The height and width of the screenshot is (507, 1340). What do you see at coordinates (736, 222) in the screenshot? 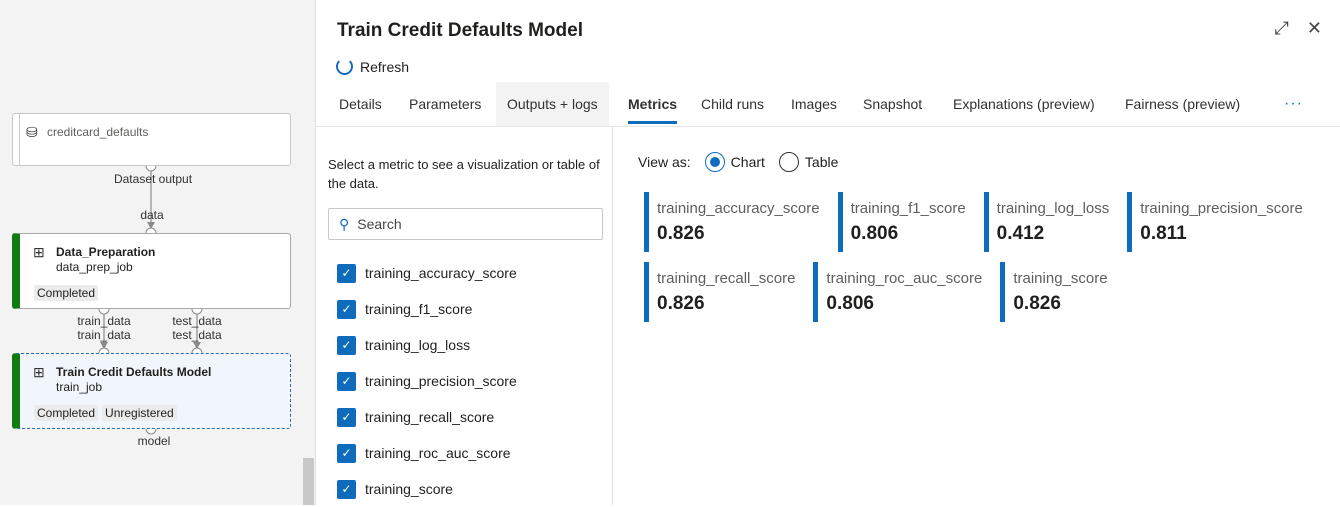
I see `metric-card: training_accuracy_score 0.826` at bounding box center [736, 222].